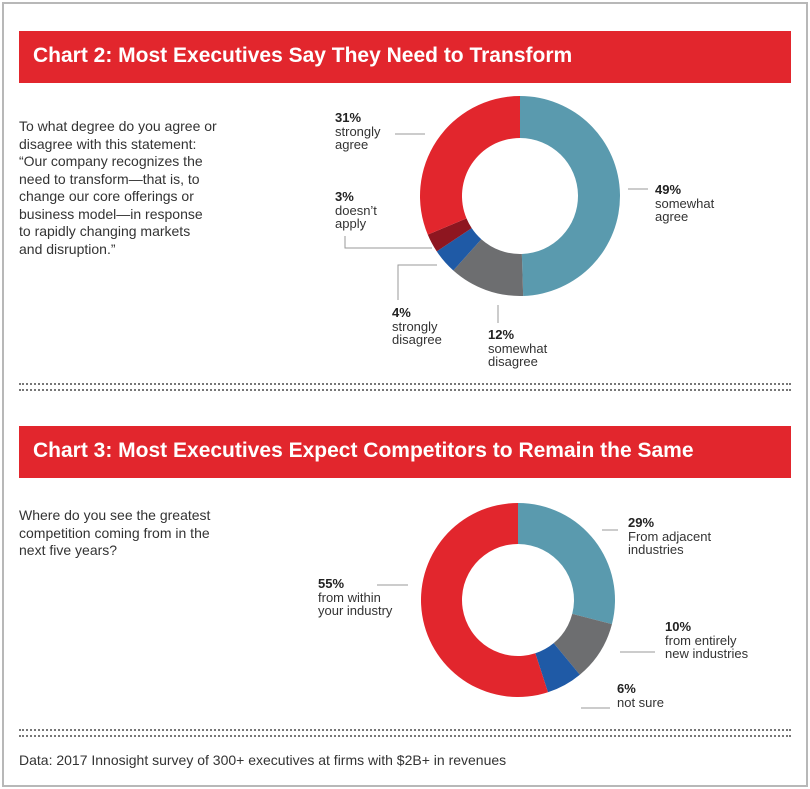 The height and width of the screenshot is (789, 810). I want to click on slice-percent-label: 49%, so click(668, 189).